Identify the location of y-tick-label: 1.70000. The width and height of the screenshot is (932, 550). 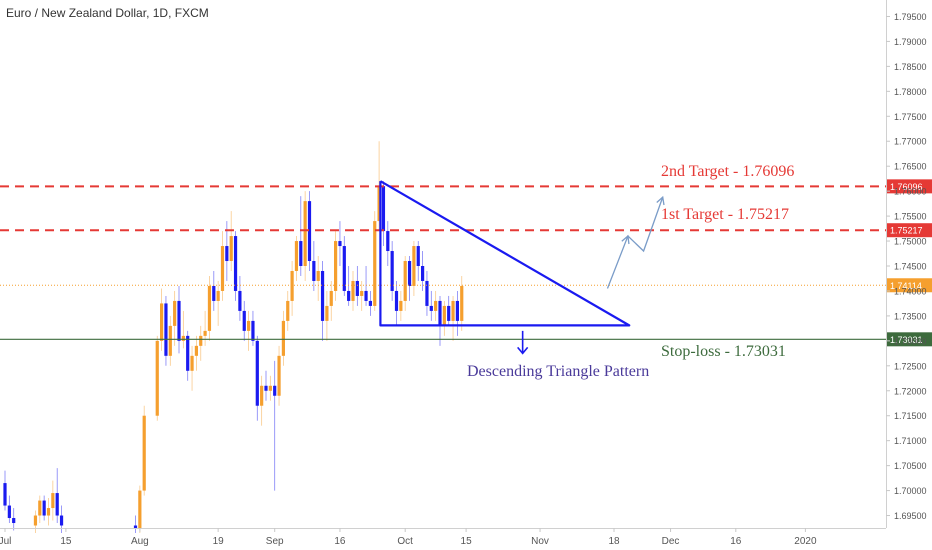
(910, 491).